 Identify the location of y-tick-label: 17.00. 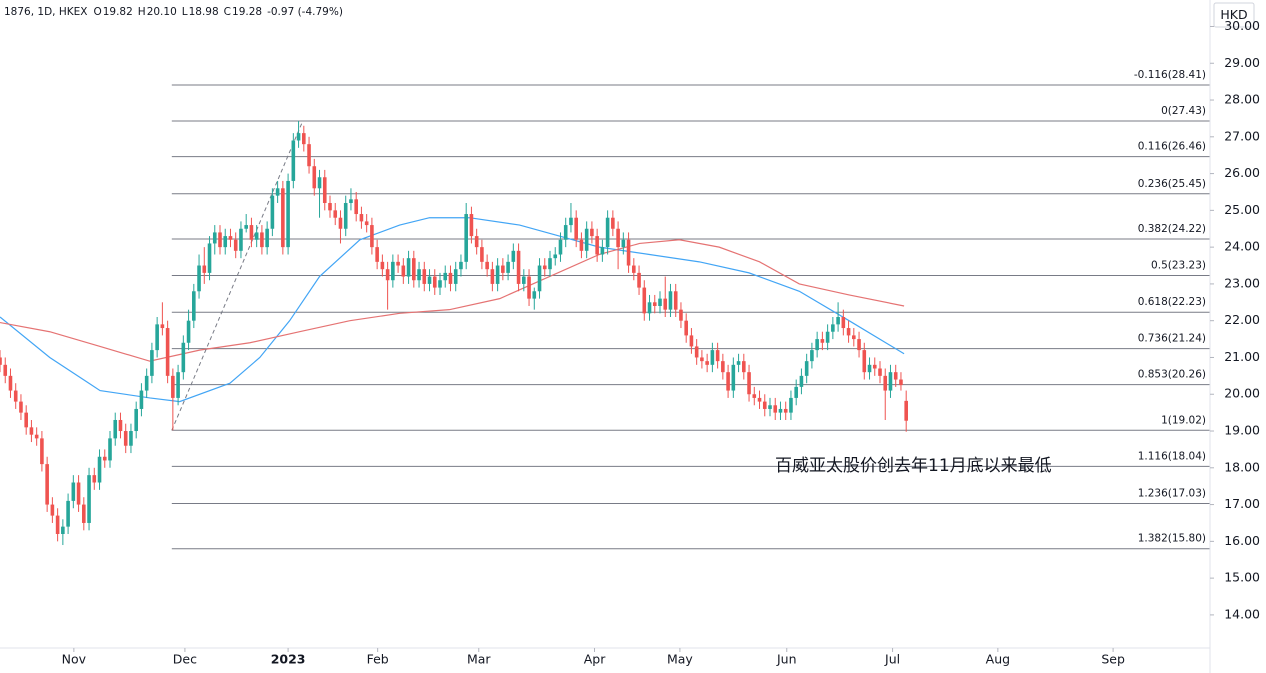
(1242, 503).